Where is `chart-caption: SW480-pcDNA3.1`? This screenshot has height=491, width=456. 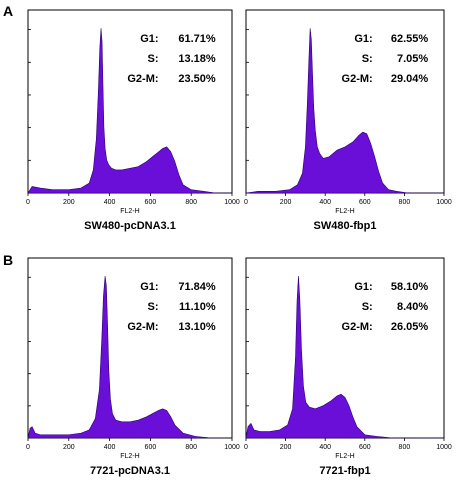 chart-caption: SW480-pcDNA3.1 is located at coordinates (130, 226).